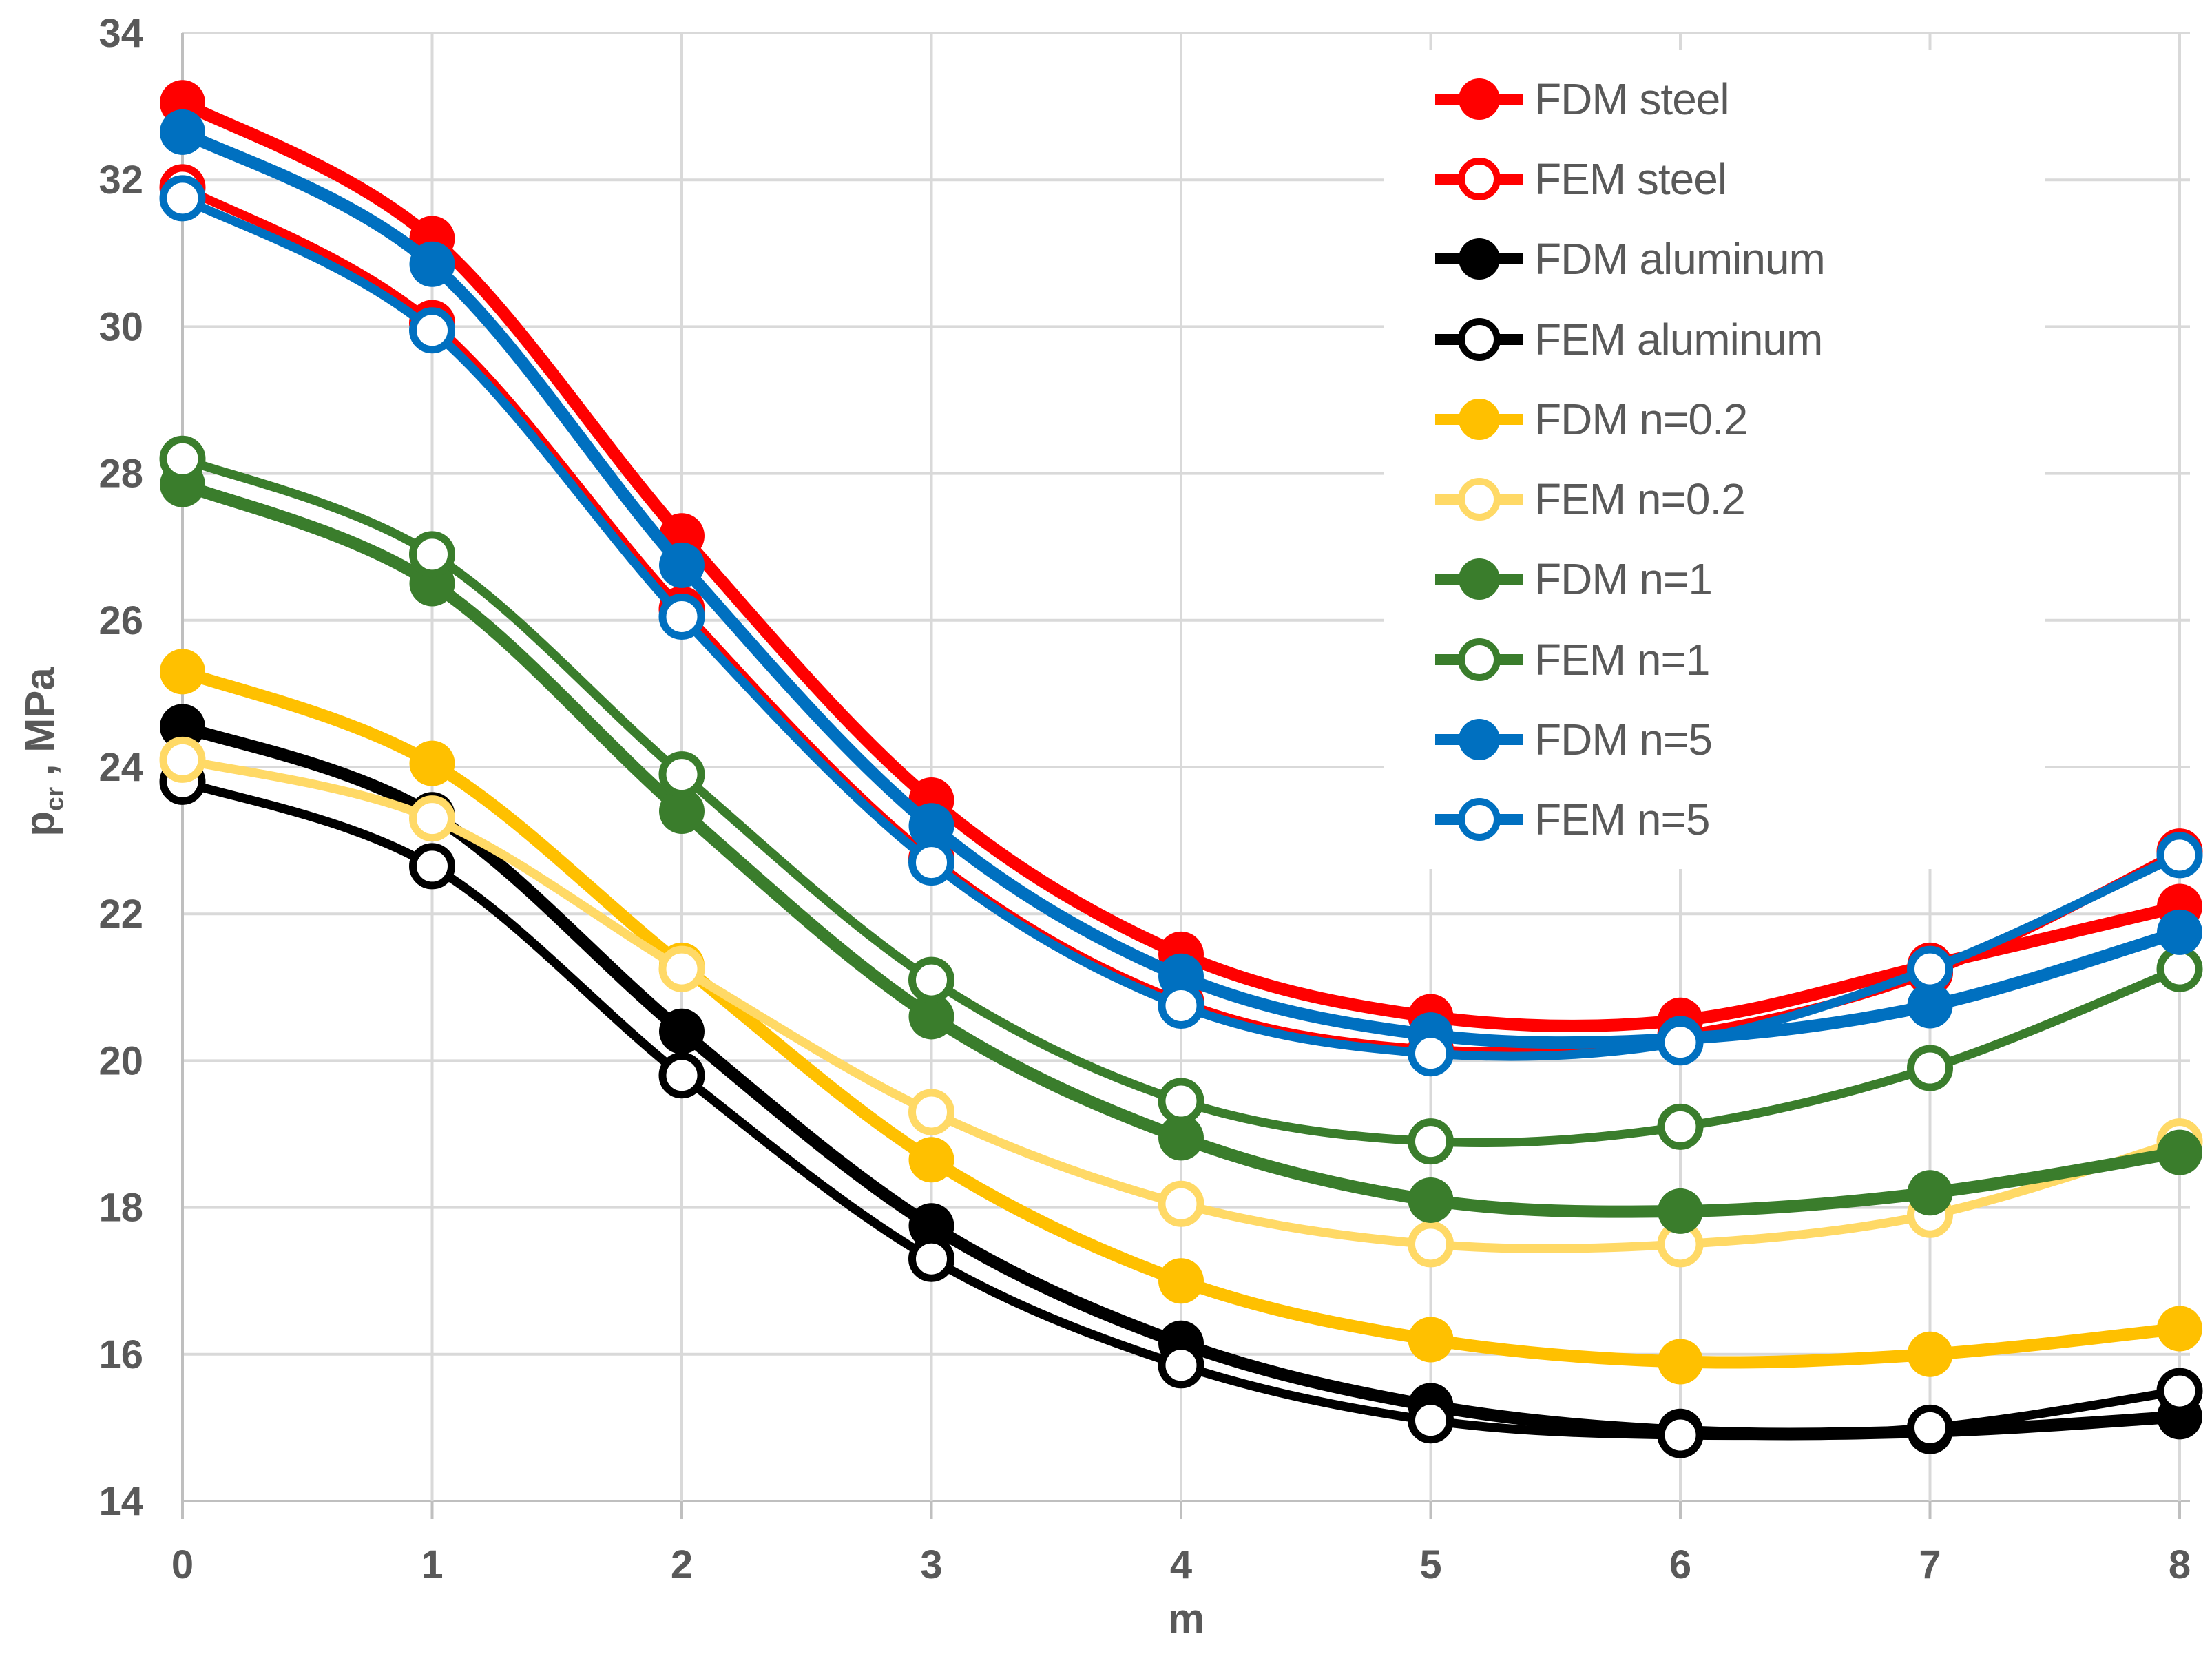 This screenshot has height=1665, width=2212. Describe the element at coordinates (120, 1060) in the screenshot. I see `y-tick-label: 20` at that location.